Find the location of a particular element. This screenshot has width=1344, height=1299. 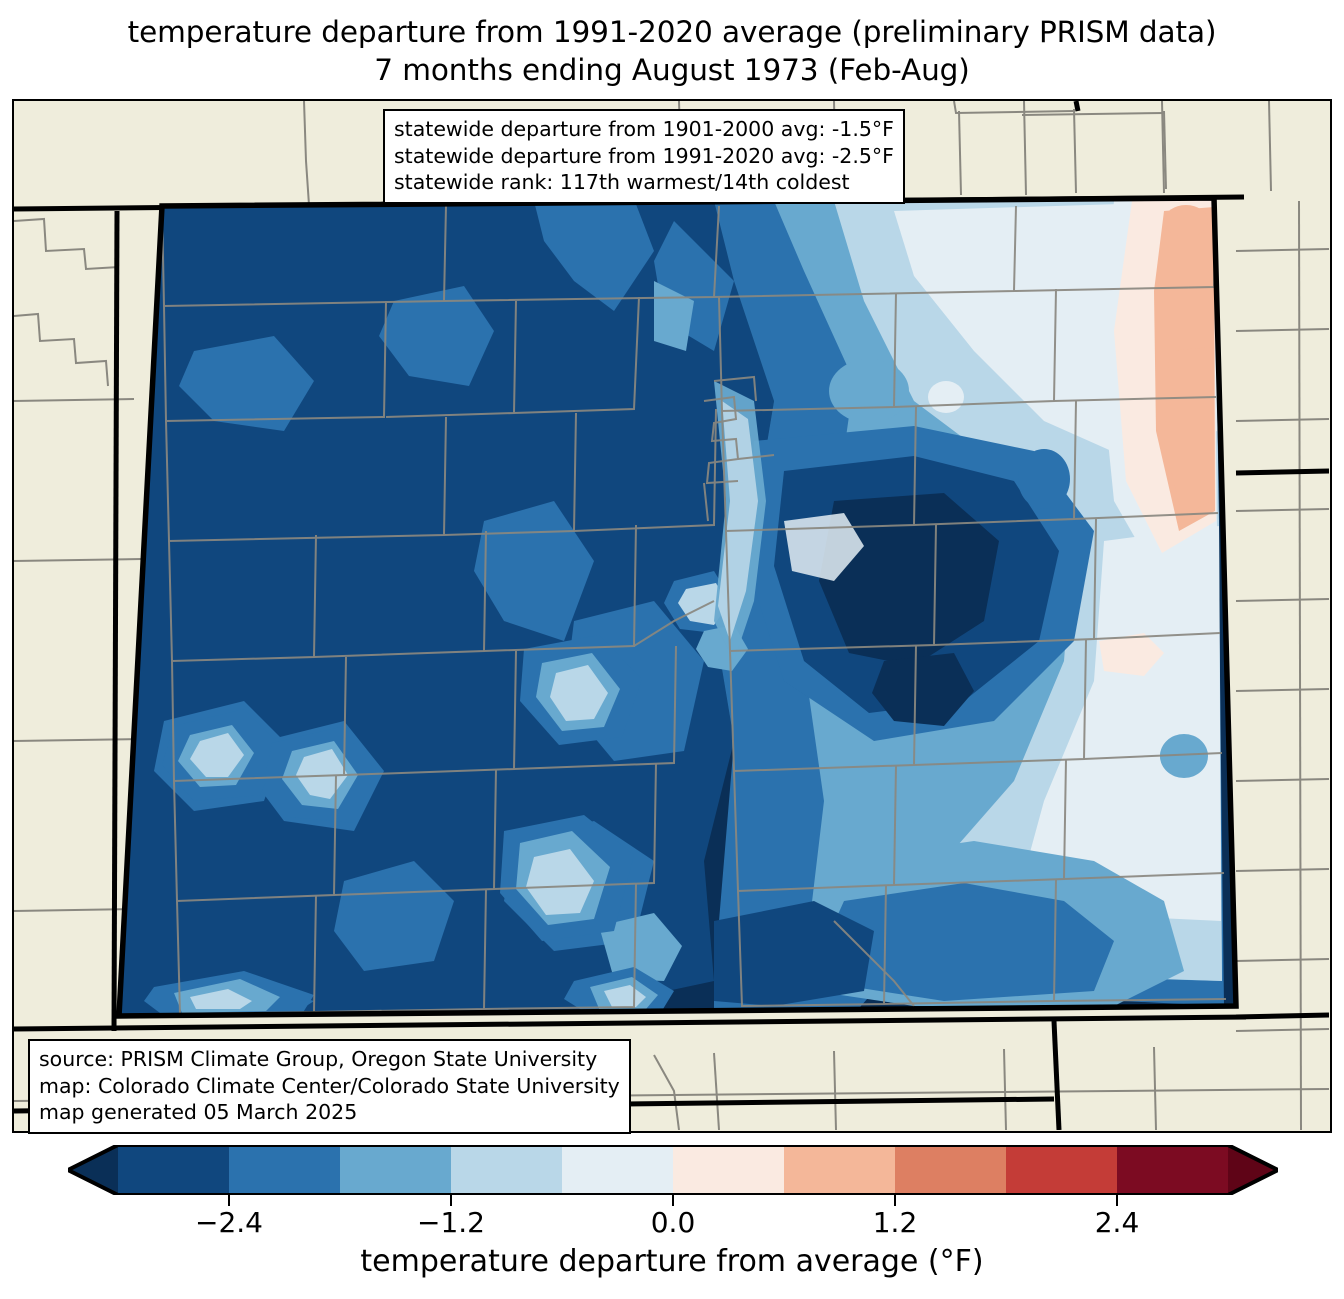

colorbar-tick-label-3: 1.2 is located at coordinates (895, 1222).